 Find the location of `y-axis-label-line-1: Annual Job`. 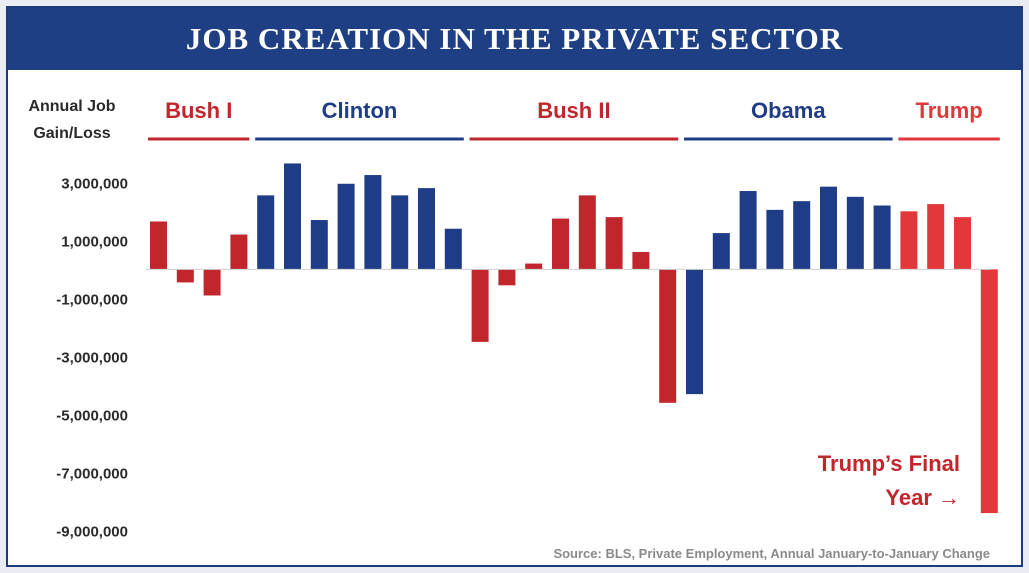

y-axis-label-line-1: Annual Job is located at coordinates (71, 106).